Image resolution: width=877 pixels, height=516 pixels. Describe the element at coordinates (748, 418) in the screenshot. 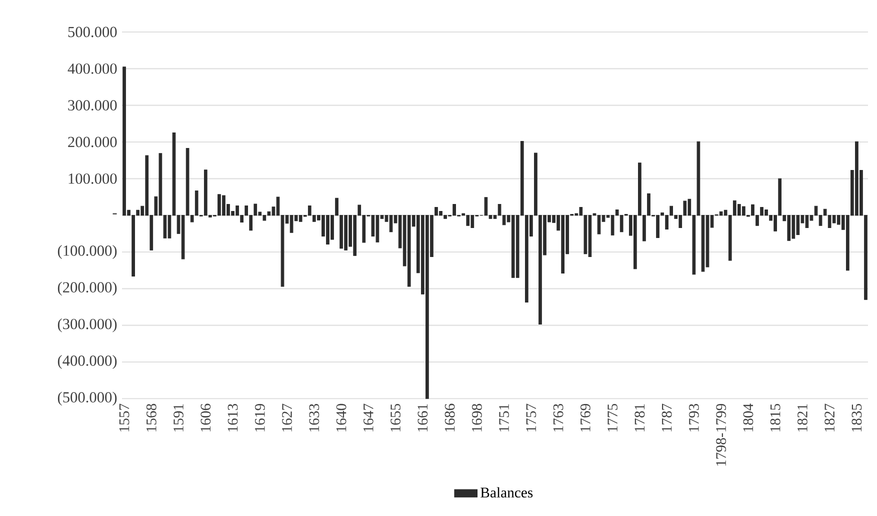

I see `x-tick-label: 1804` at that location.